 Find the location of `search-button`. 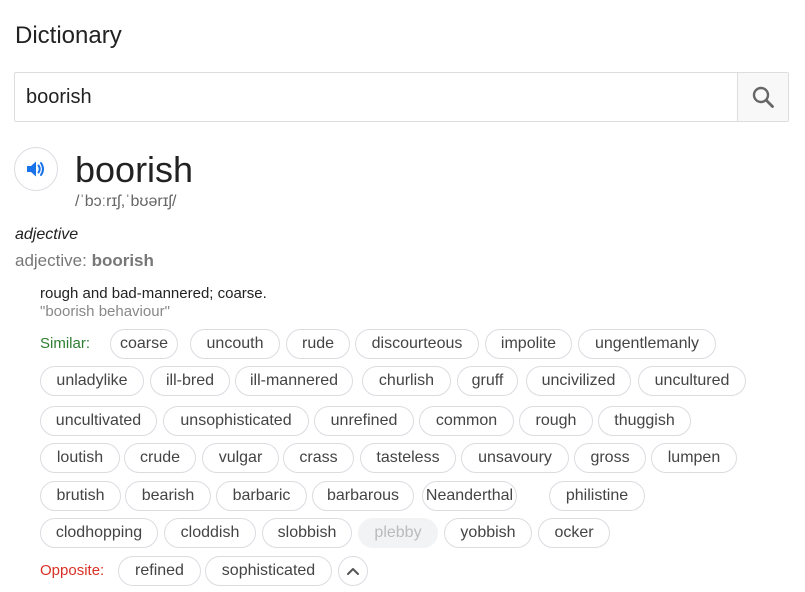

search-button is located at coordinates (762, 97).